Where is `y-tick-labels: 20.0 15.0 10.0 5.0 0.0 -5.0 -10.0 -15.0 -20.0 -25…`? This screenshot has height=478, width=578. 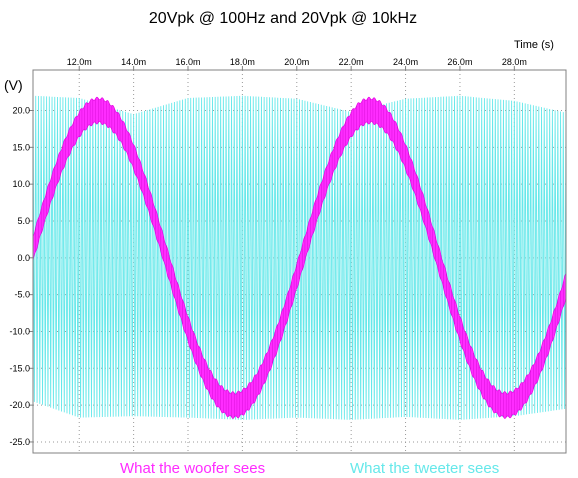
y-tick-labels: 20.0 15.0 10.0 5.0 0.0 -5.0 -10.0 -15.0 -20.0 -25… is located at coordinates (21, 276).